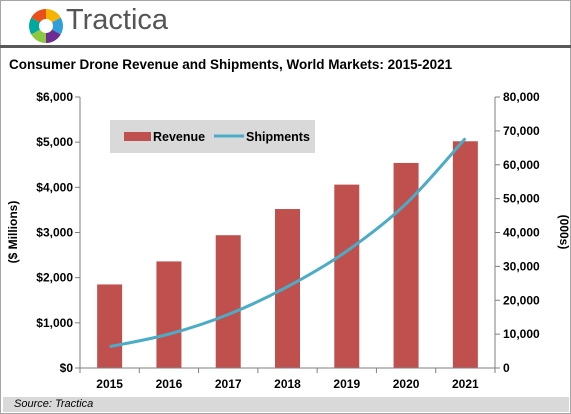  Describe the element at coordinates (137, 136) in the screenshot. I see `legend-swatch-revenue` at that location.